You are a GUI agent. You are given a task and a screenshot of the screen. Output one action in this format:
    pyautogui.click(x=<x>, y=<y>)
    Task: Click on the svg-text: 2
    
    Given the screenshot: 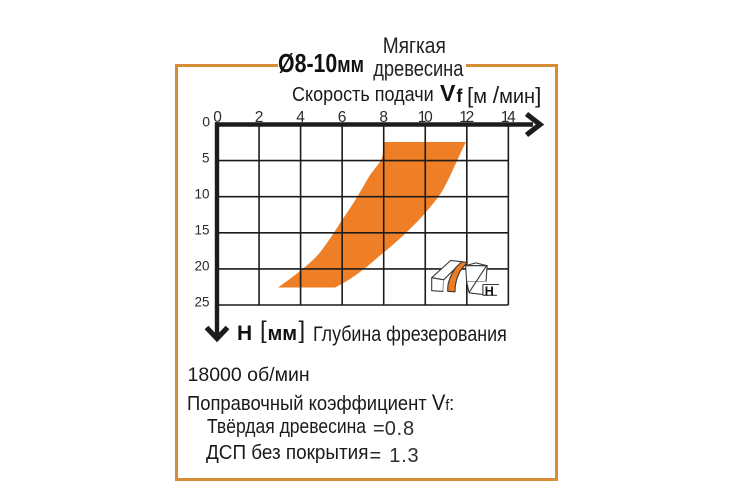 What is the action you would take?
    pyautogui.click(x=259, y=117)
    